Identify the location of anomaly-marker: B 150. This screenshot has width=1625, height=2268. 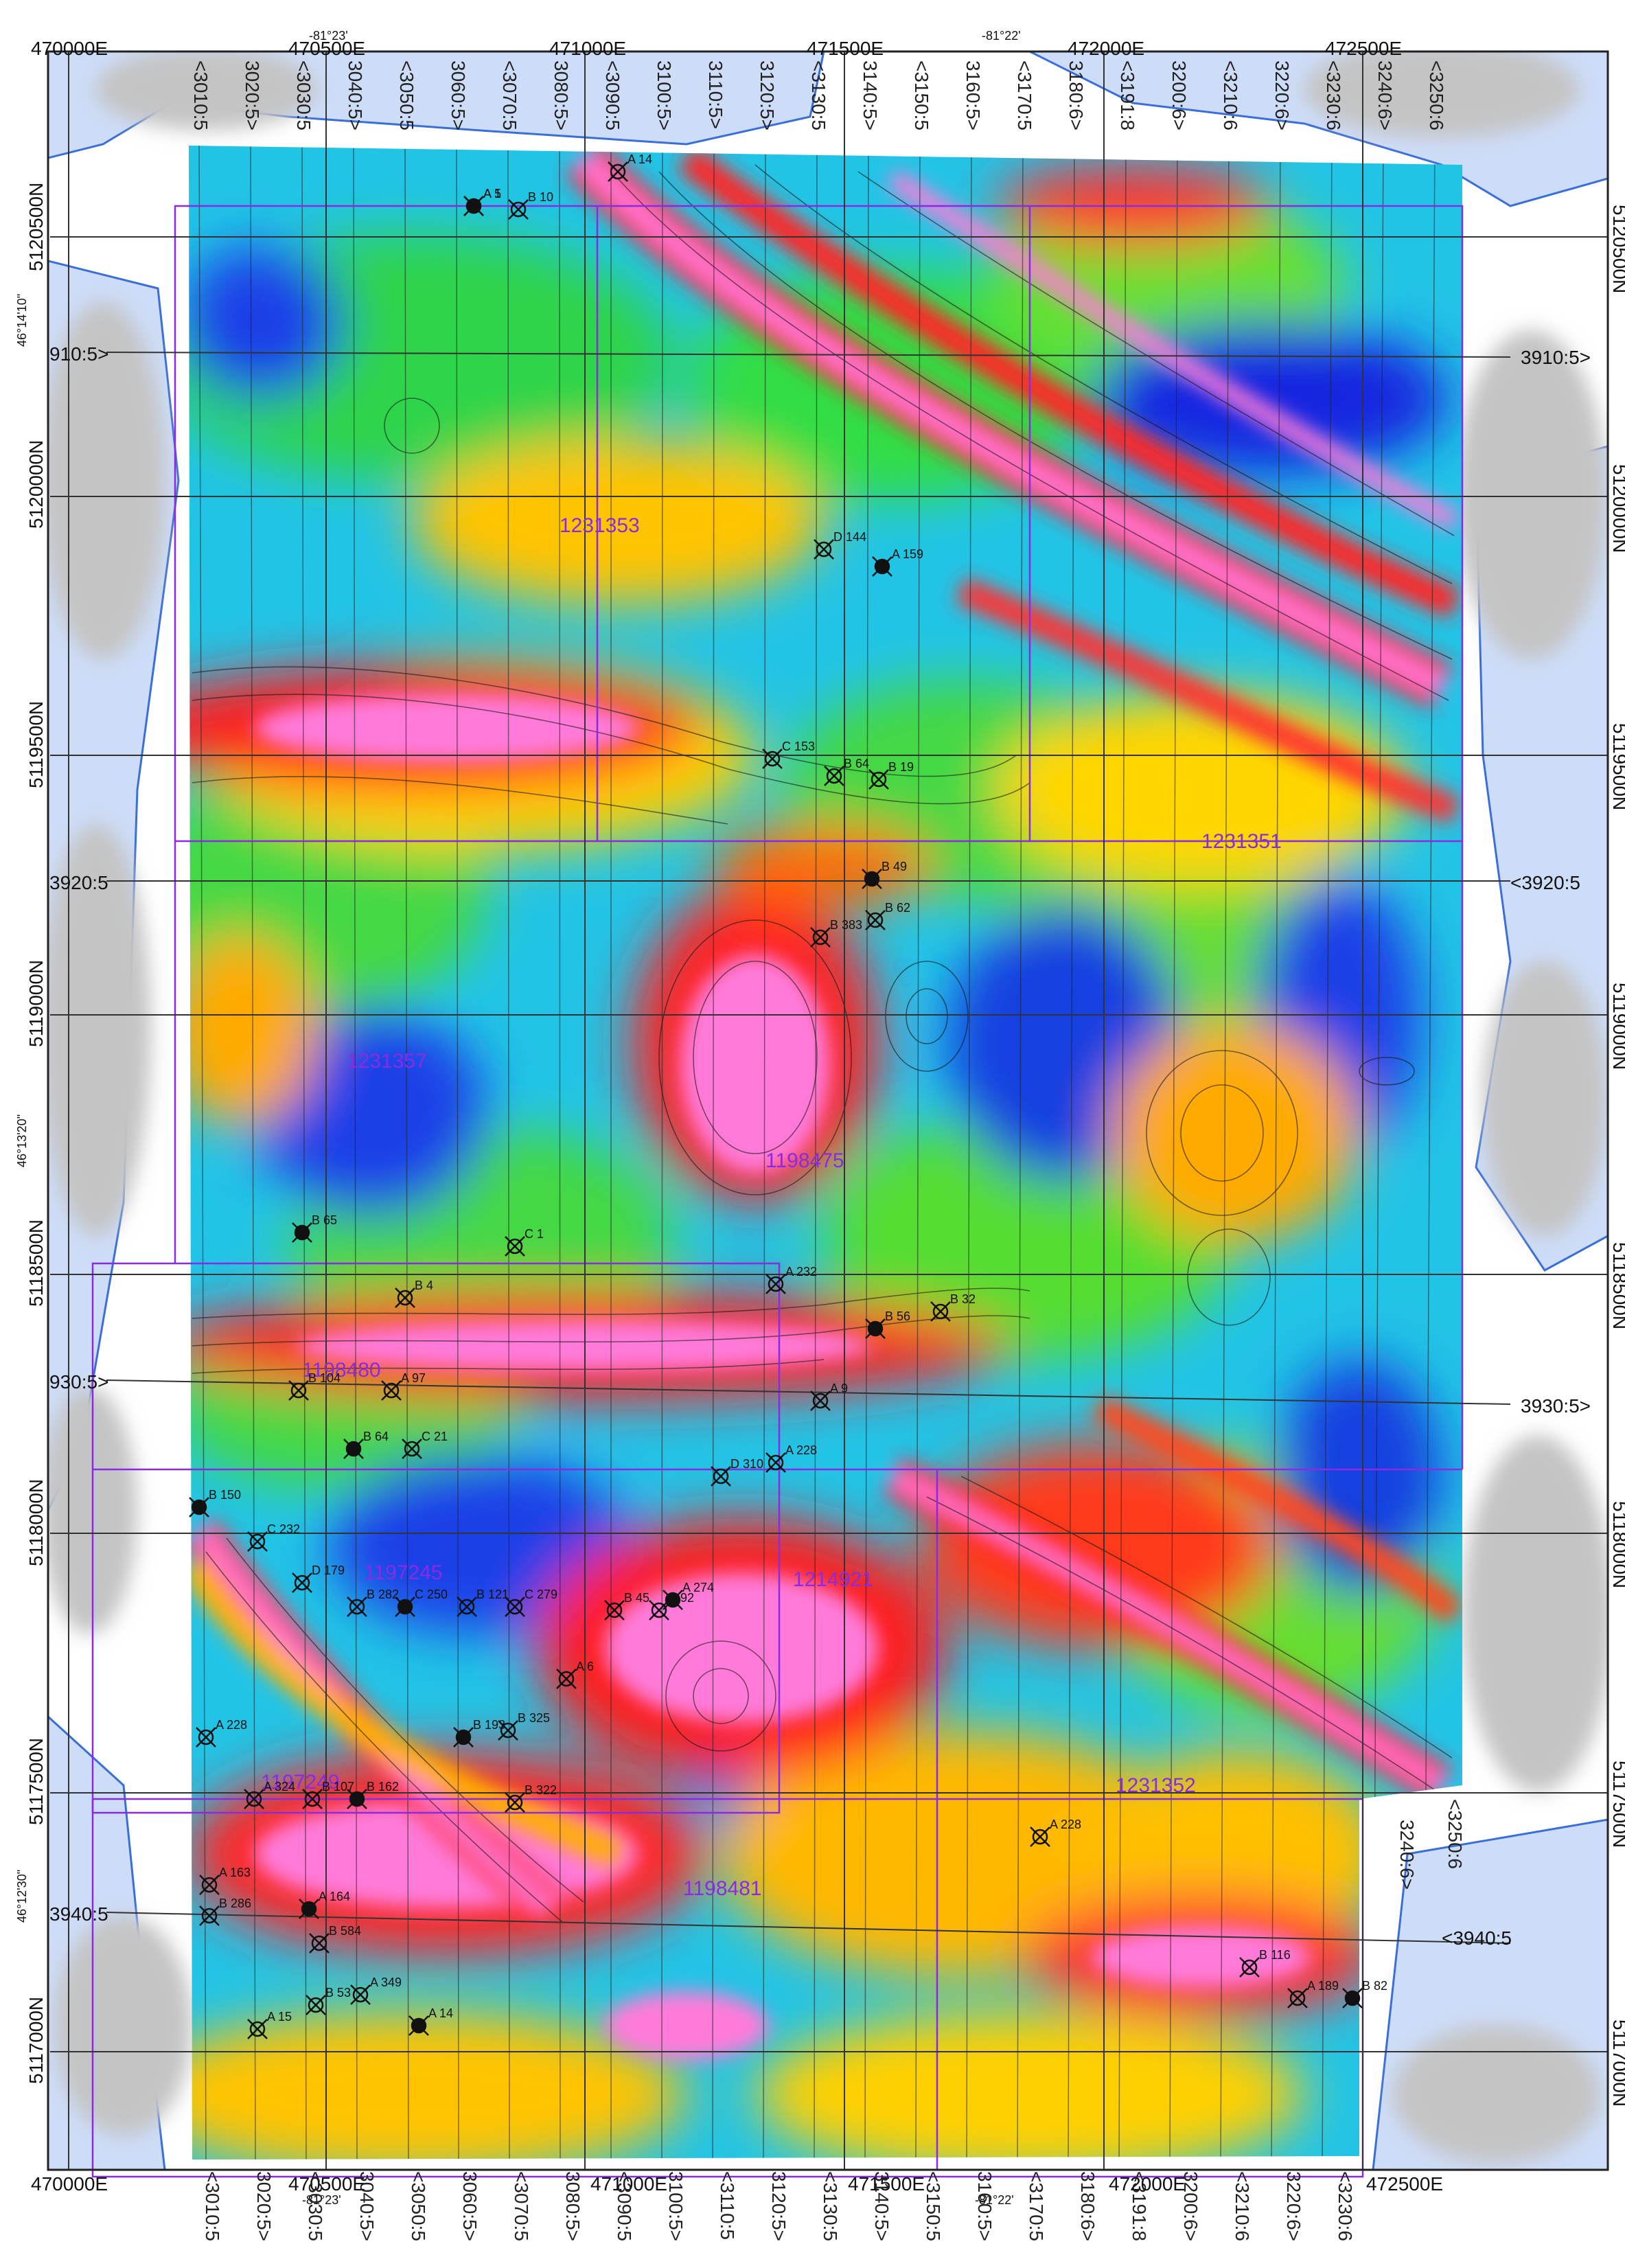
(215, 1502).